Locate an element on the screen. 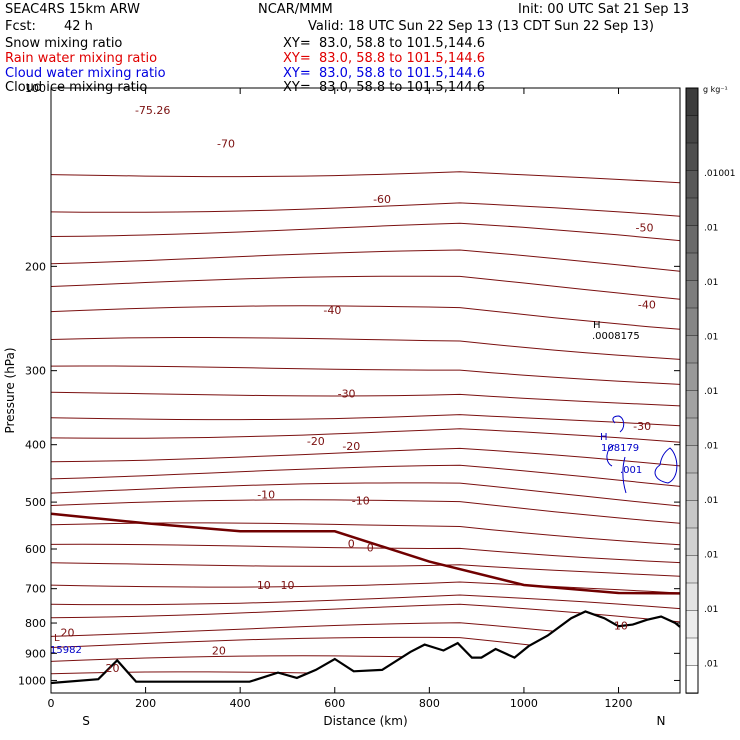  fcst-label: Fcst: is located at coordinates (20, 26).